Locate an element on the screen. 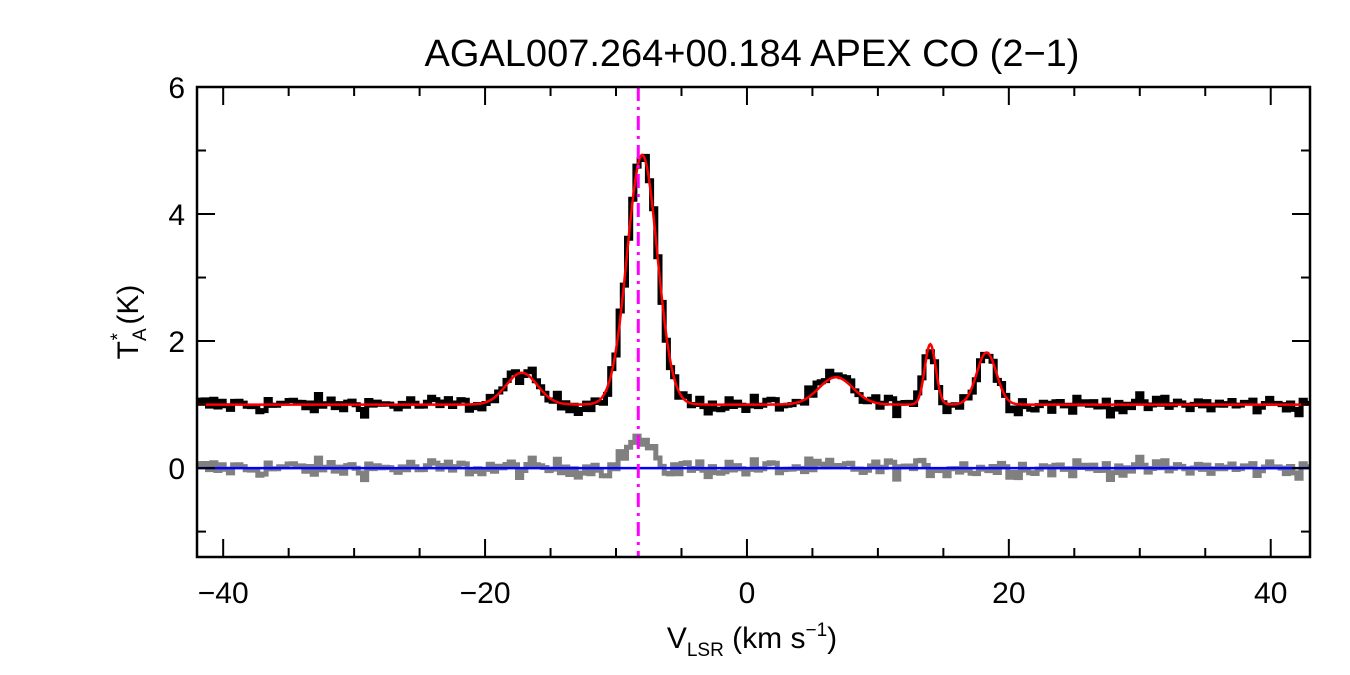 This screenshot has height=675, width=1350. x-tick-label: 40 is located at coordinates (1270, 593).